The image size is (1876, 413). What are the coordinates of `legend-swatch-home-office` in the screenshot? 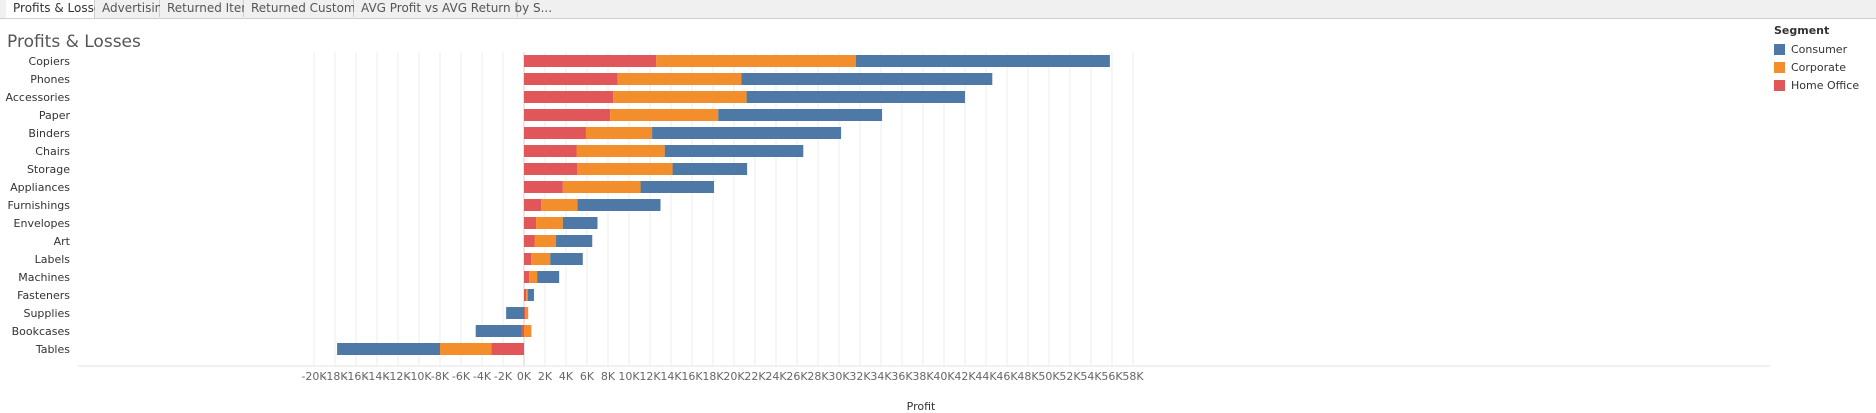 It's located at (1779, 85).